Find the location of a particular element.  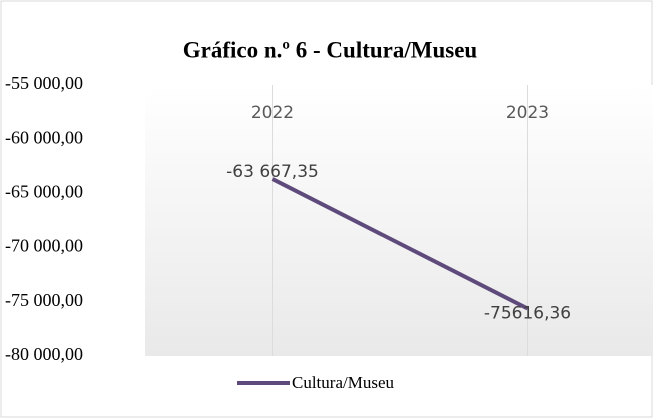

data-label: -75616,36 is located at coordinates (527, 313).